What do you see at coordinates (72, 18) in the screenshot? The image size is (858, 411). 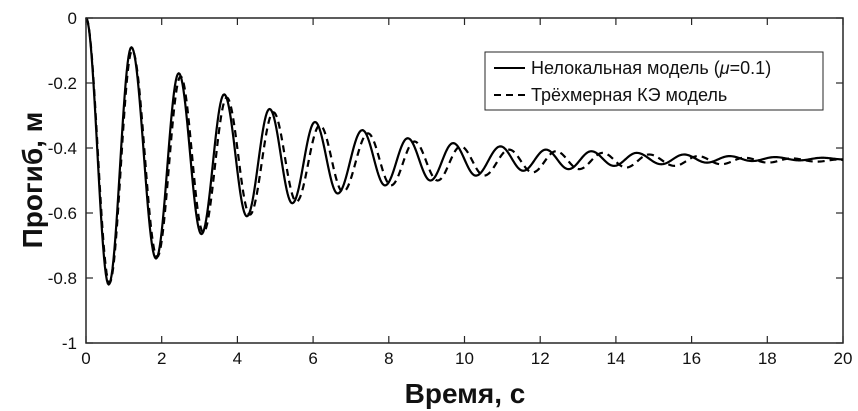 I see `y-tick-label: 0` at bounding box center [72, 18].